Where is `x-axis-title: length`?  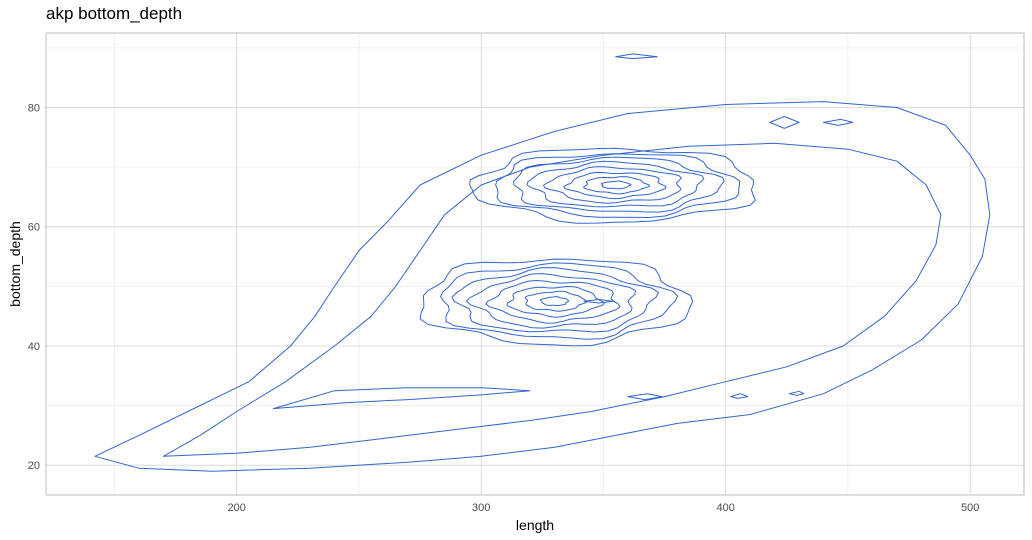
x-axis-title: length is located at coordinates (535, 525).